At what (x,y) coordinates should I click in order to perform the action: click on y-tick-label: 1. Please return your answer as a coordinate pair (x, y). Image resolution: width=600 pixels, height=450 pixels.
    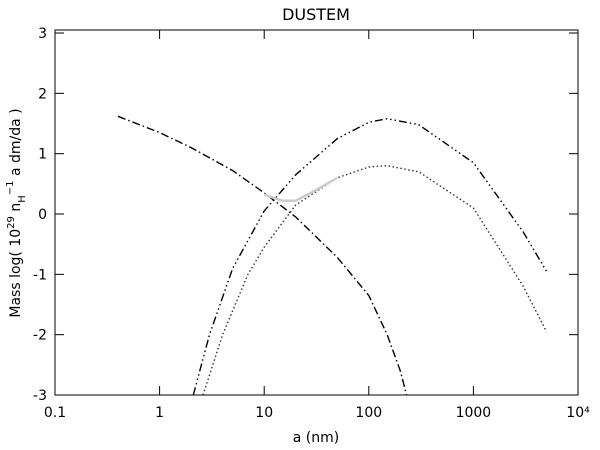
    Looking at the image, I should click on (42, 155).